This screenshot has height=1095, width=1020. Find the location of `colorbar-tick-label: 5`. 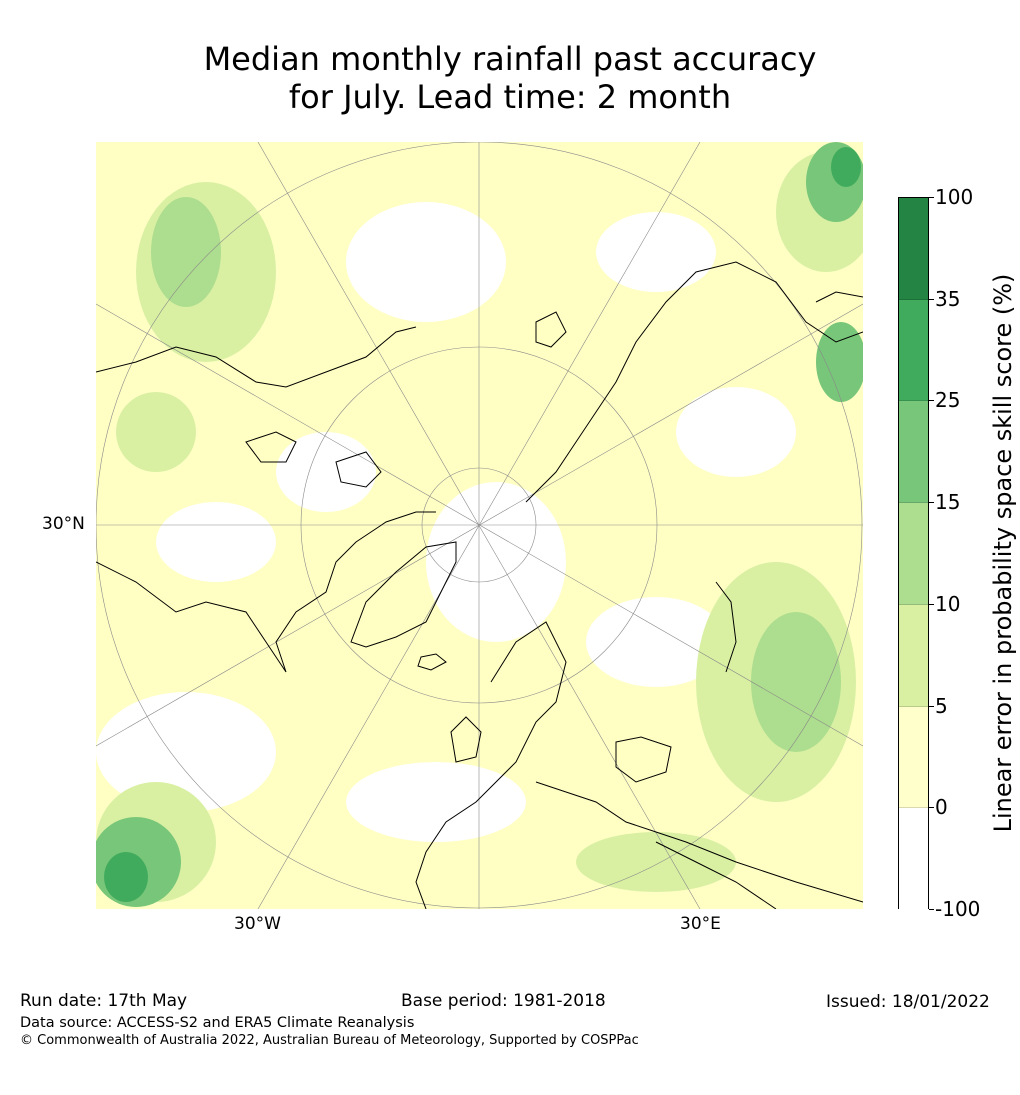

colorbar-tick-label: 5 is located at coordinates (941, 705).